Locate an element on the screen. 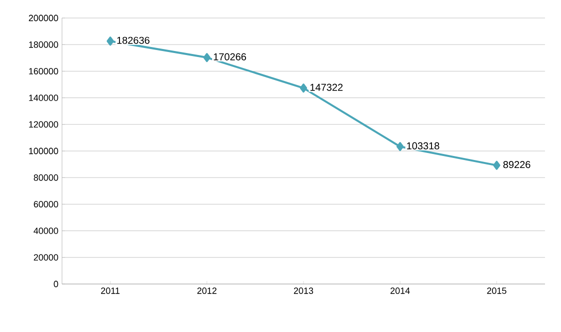 This screenshot has height=332, width=561. x-tick-label: 2013 is located at coordinates (304, 291).